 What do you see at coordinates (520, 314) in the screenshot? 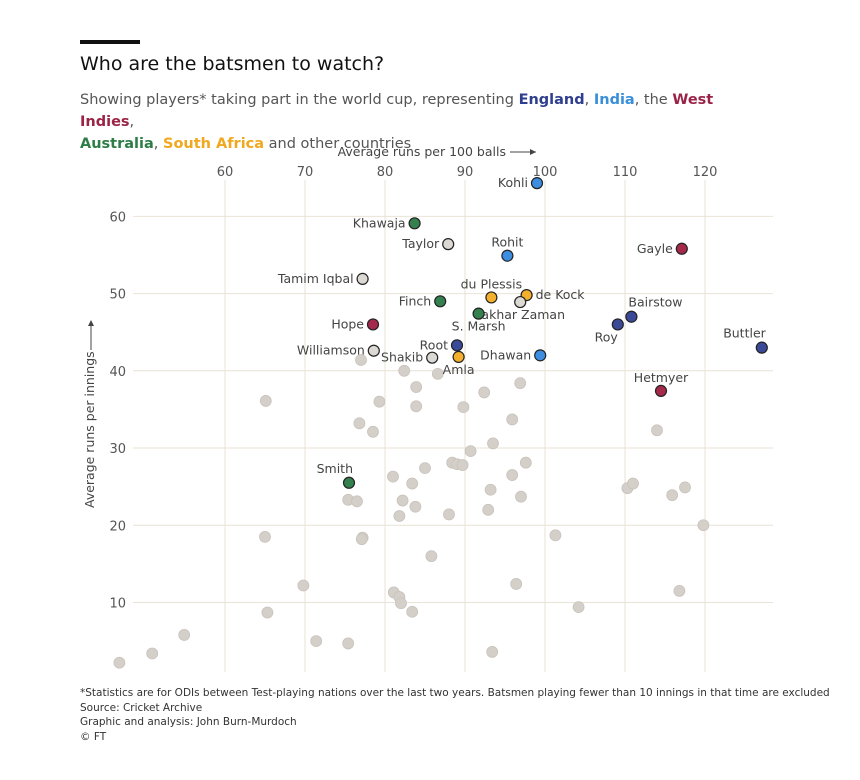
I see `player-label: Fakhar Zaman` at bounding box center [520, 314].